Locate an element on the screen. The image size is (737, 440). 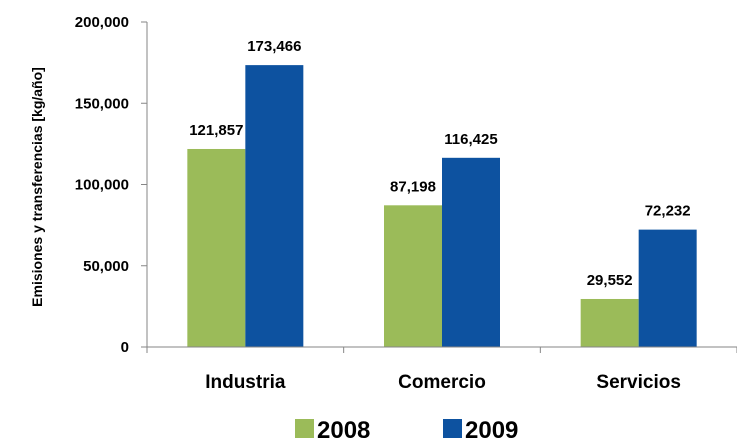
bar-2009-comercio is located at coordinates (471, 252).